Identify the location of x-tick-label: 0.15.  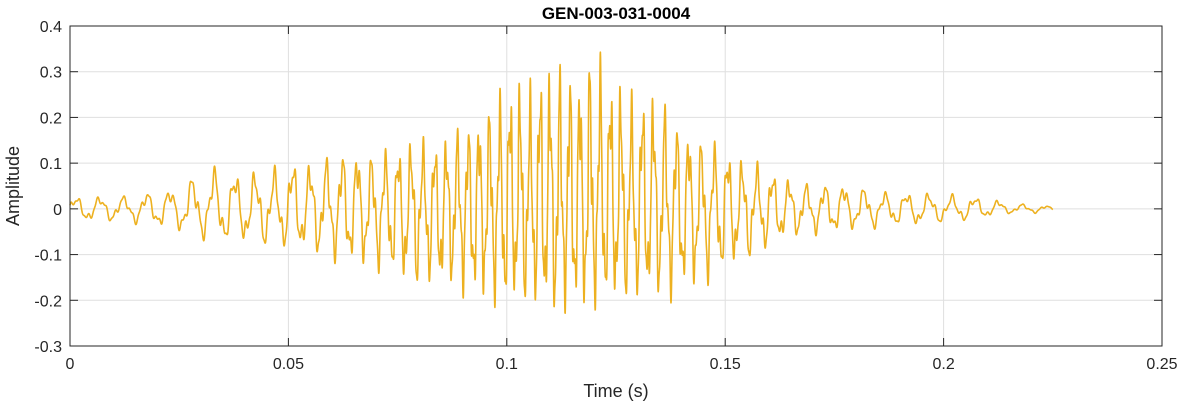
(725, 364).